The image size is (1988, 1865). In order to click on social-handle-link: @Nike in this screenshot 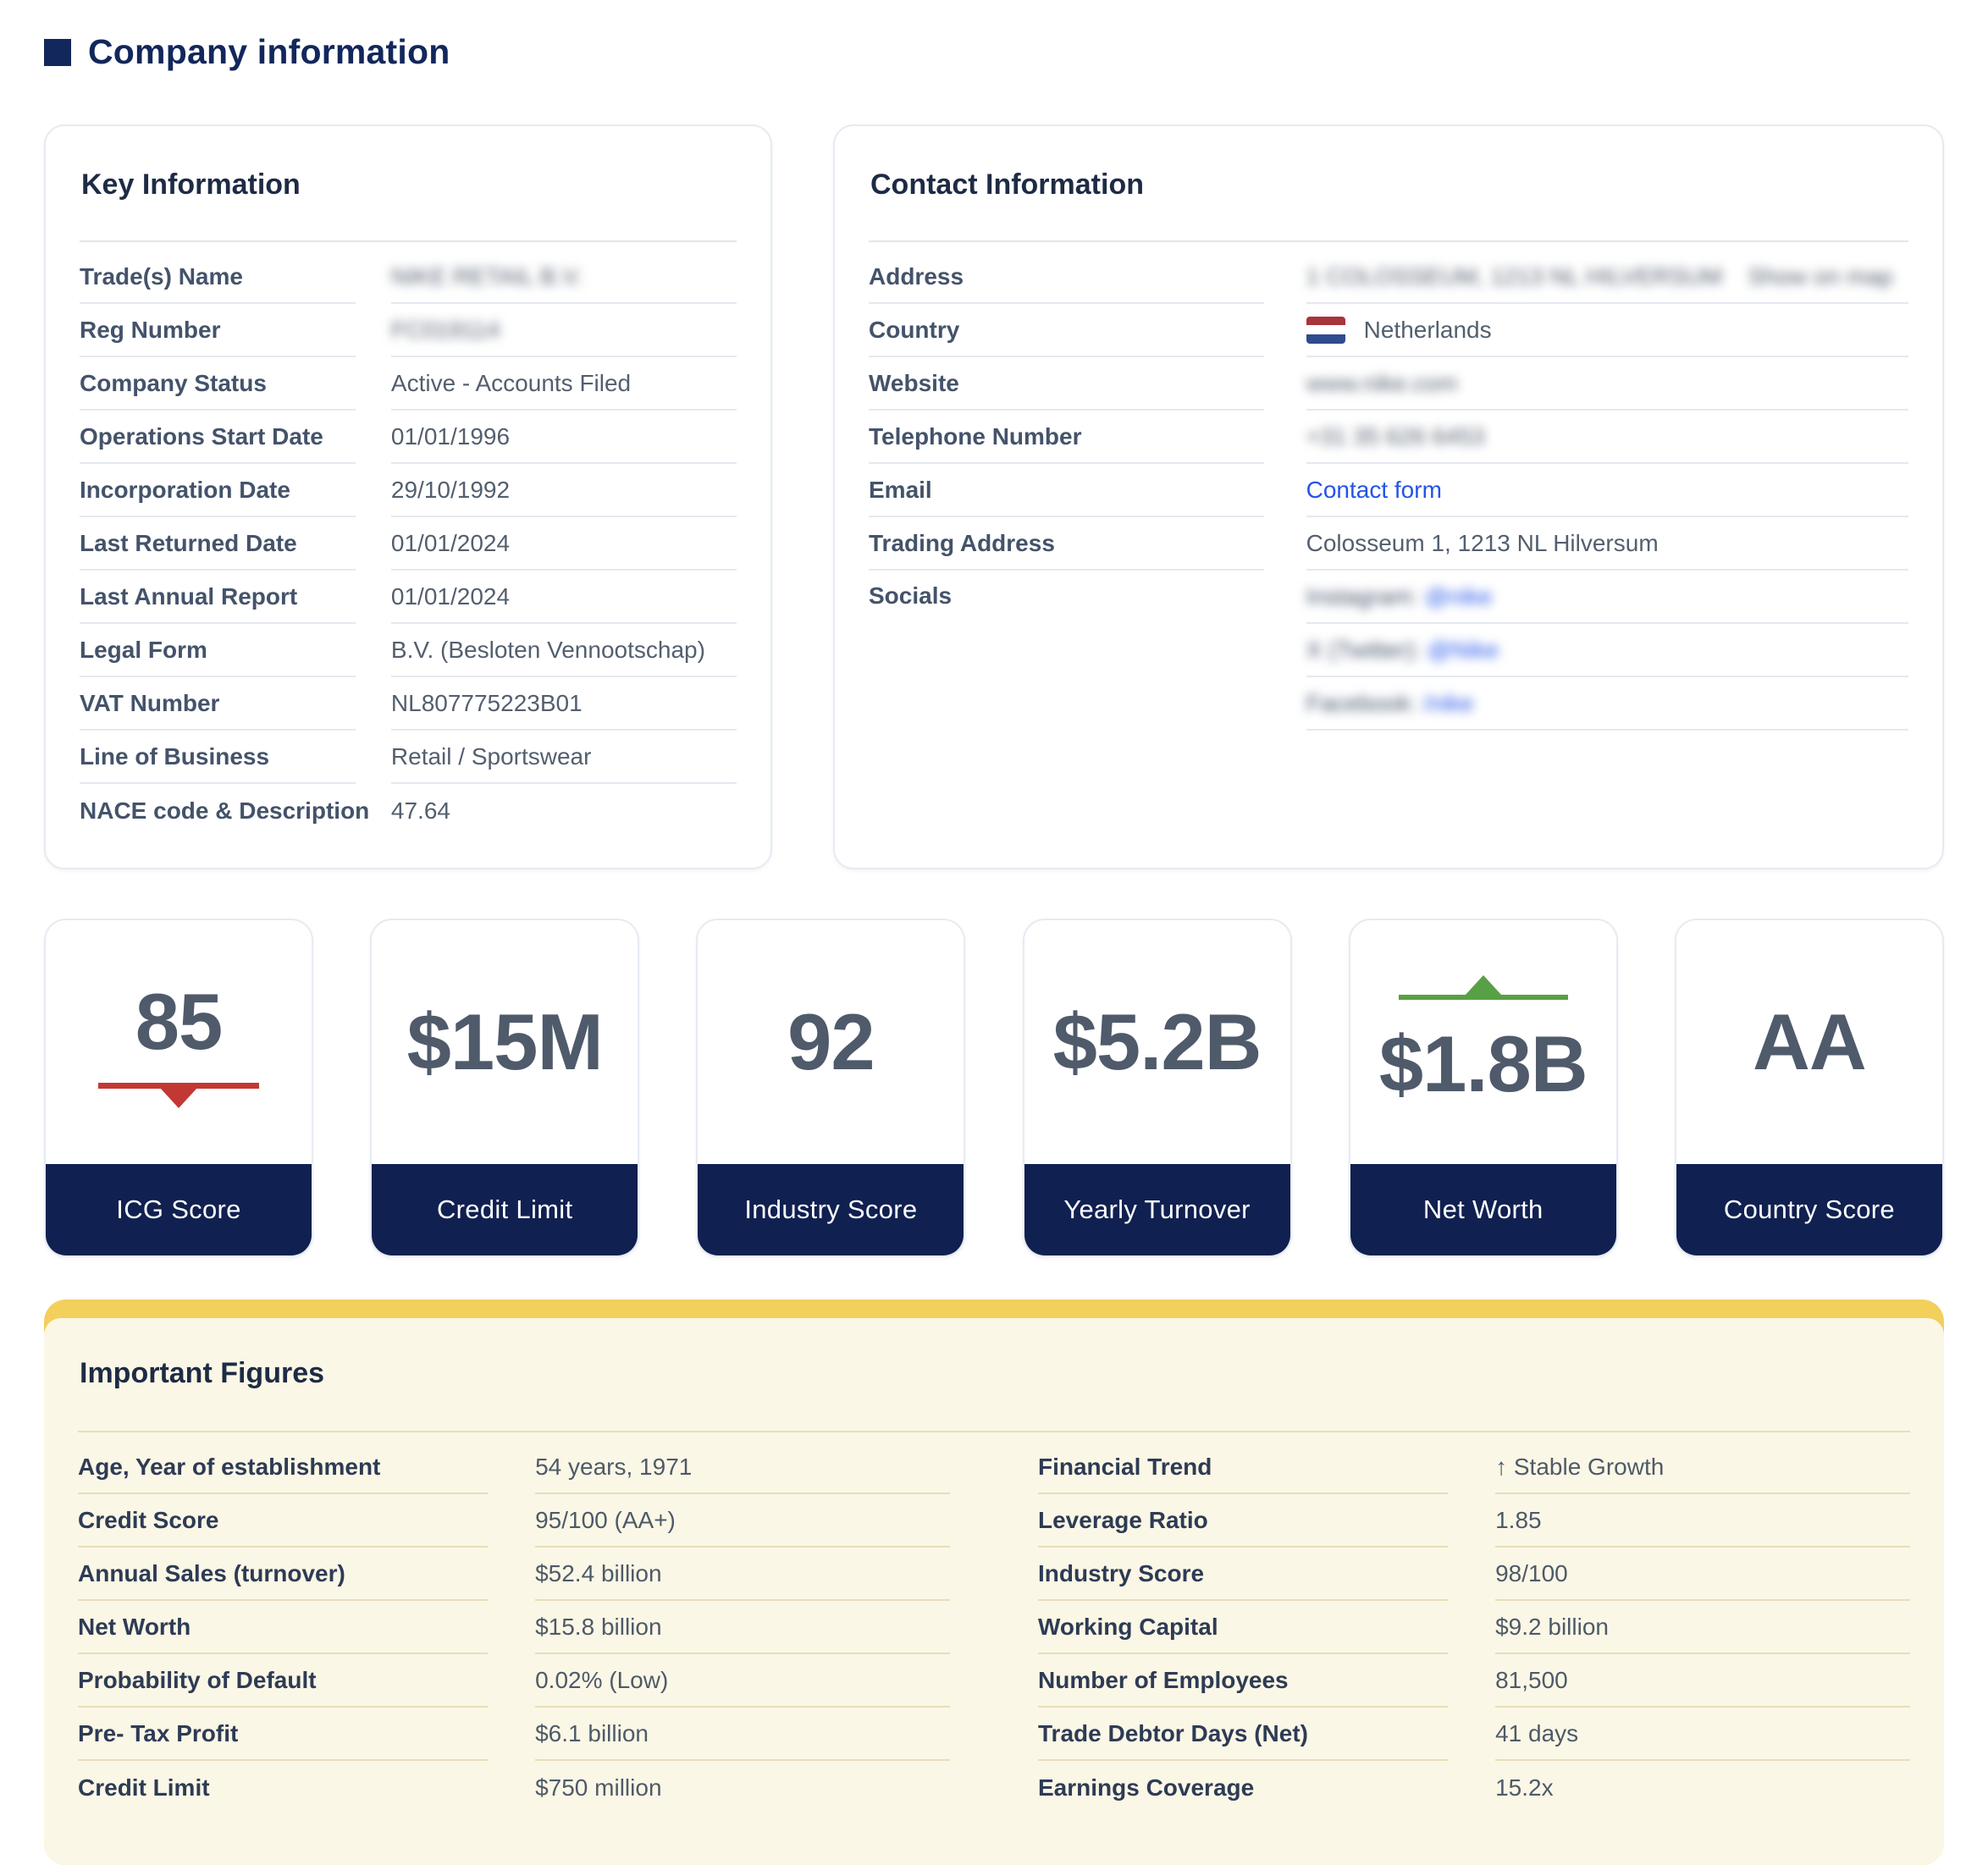, I will do `click(1463, 649)`.